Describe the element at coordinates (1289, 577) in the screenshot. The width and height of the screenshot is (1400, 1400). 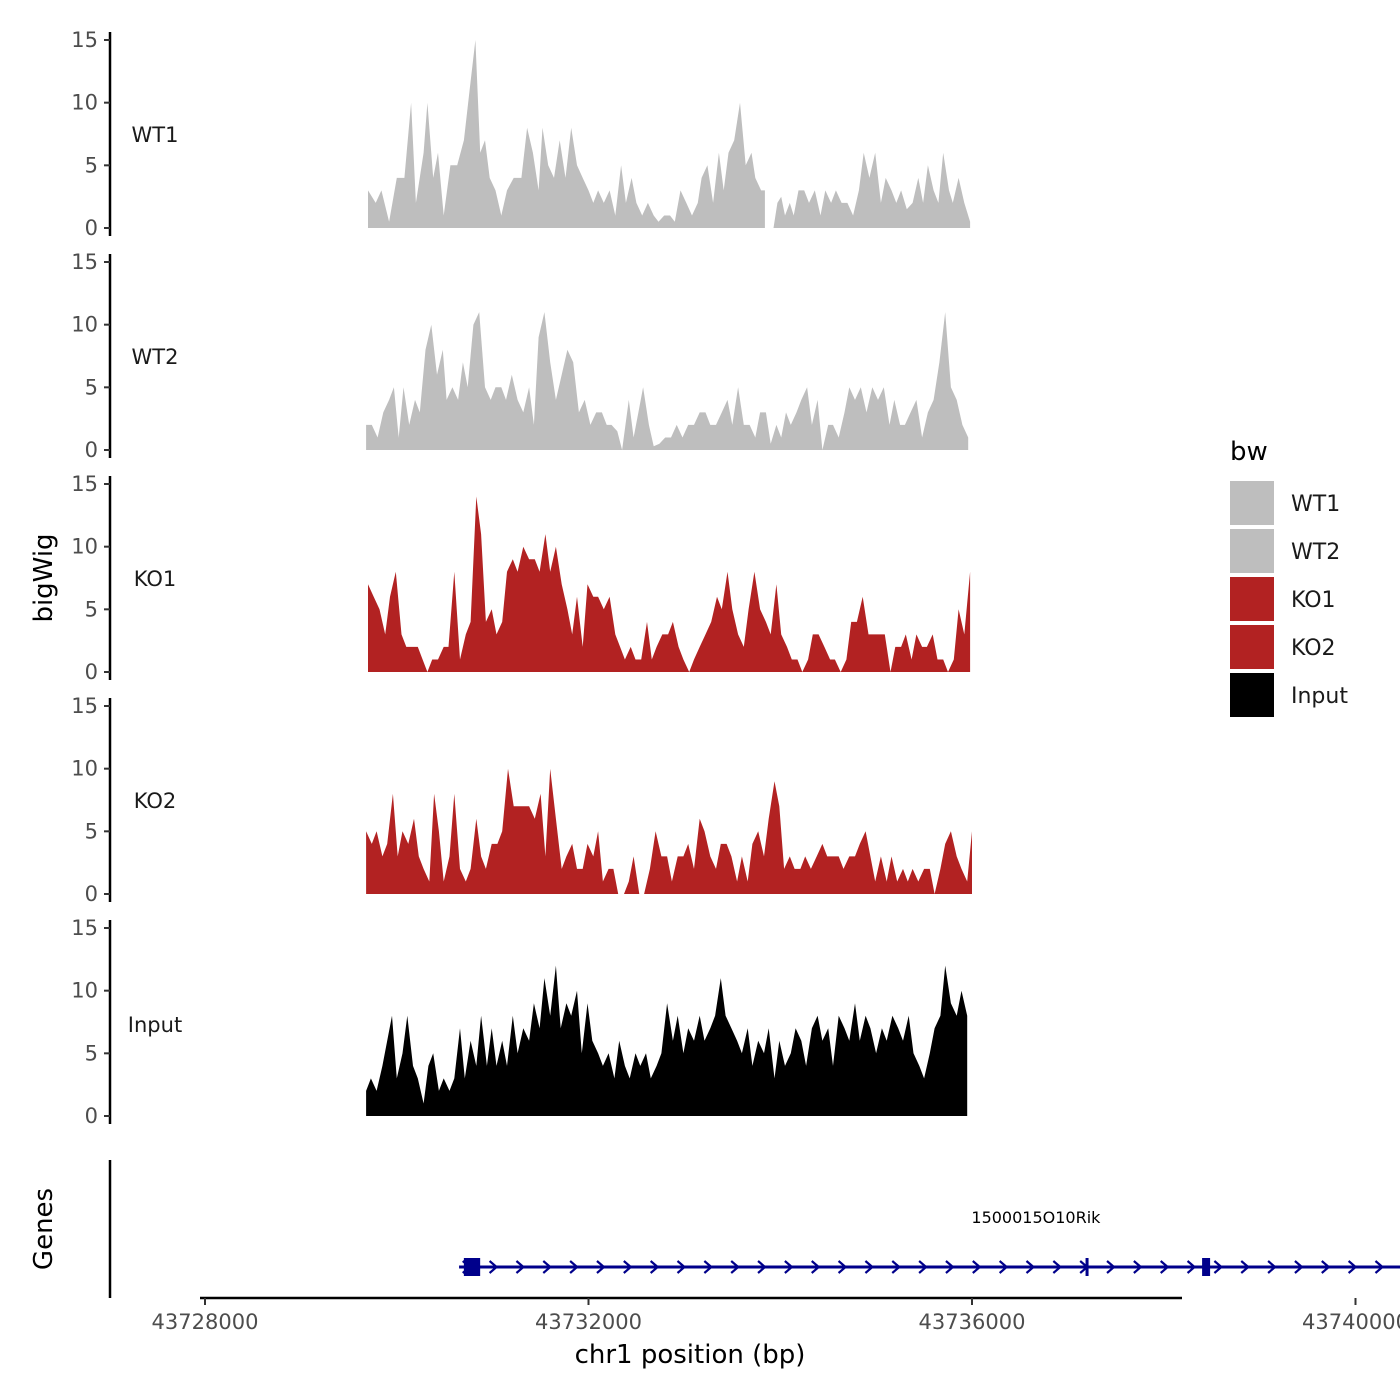
I see `legend: bw WT1 WT2 KO1 KO2 Input` at that location.